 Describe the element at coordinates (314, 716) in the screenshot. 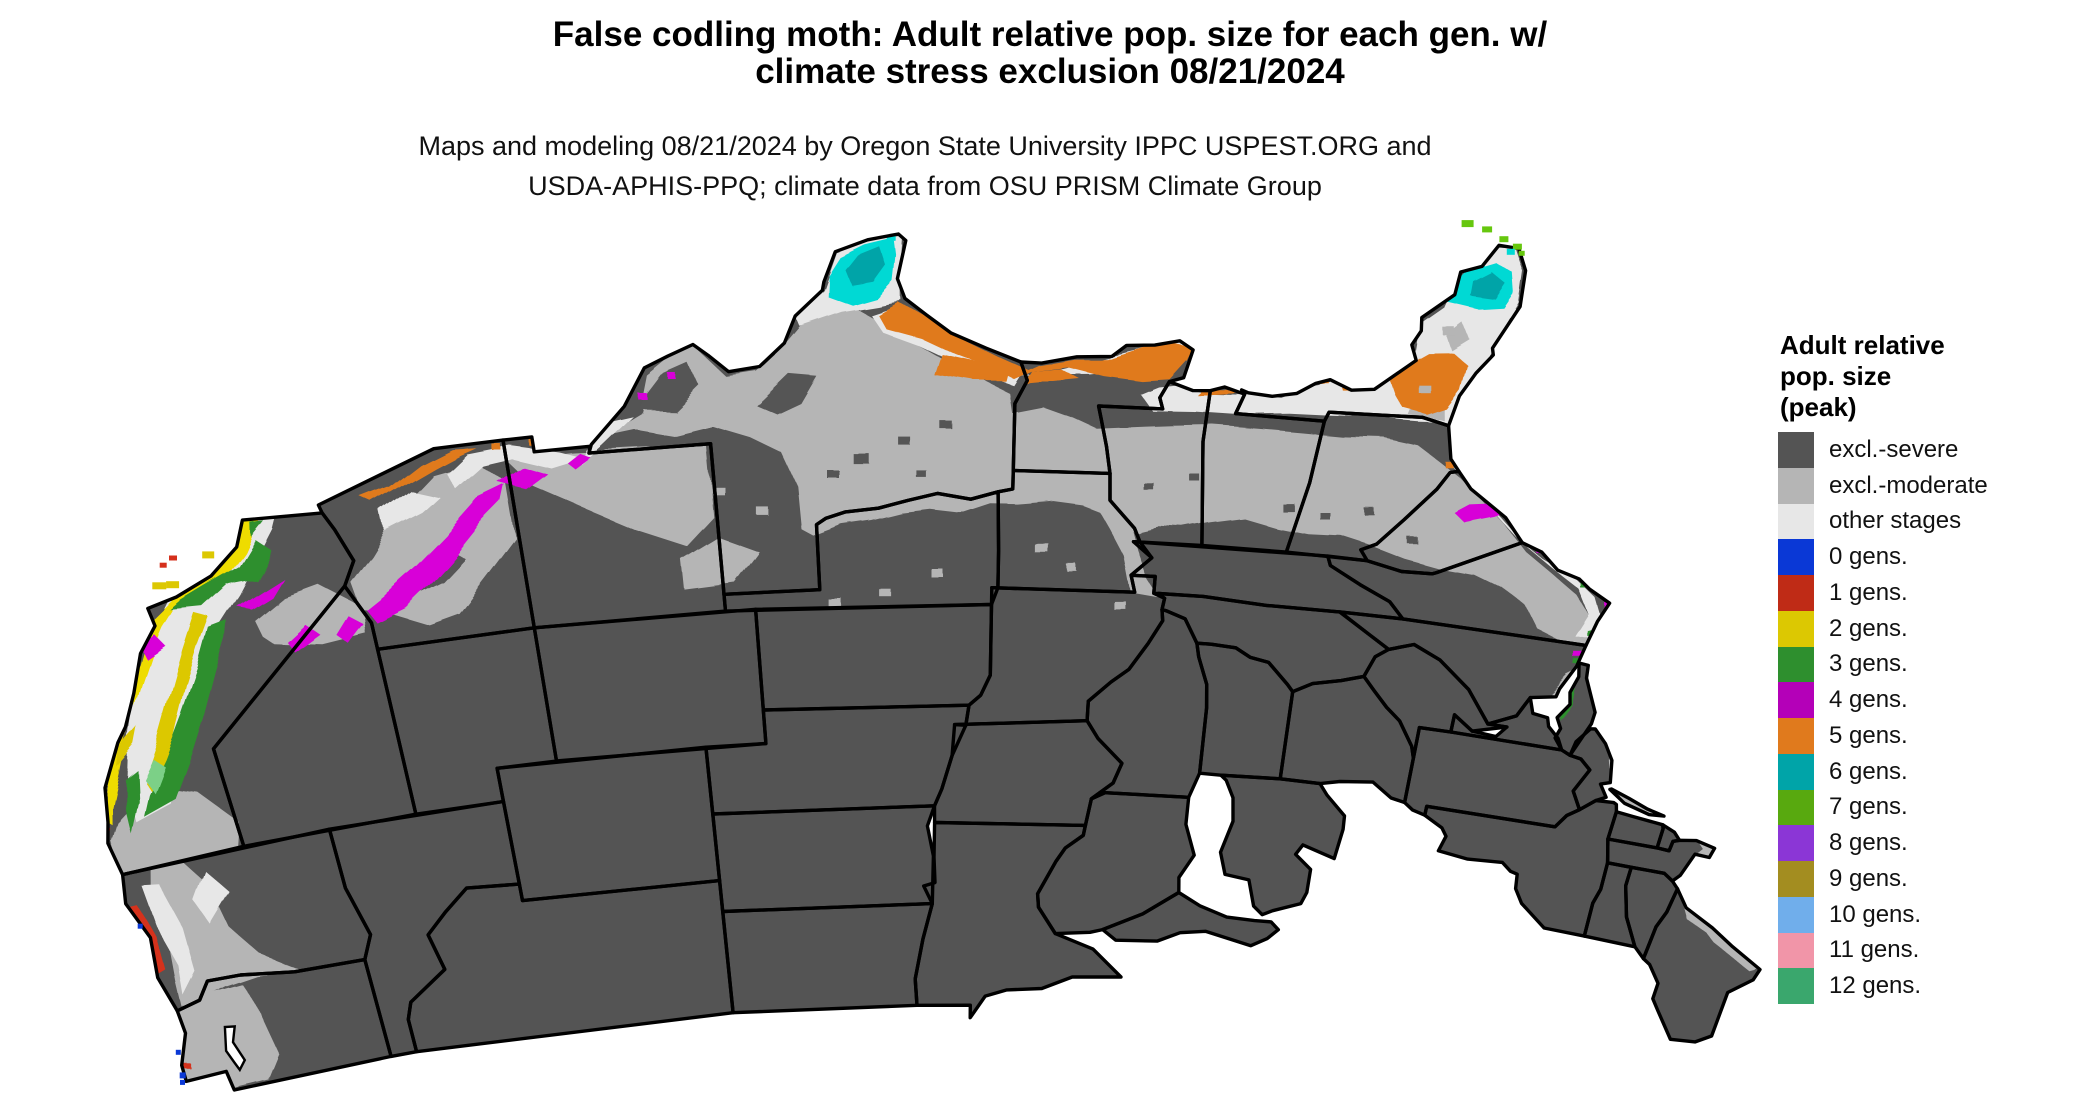

I see `state-nv` at that location.